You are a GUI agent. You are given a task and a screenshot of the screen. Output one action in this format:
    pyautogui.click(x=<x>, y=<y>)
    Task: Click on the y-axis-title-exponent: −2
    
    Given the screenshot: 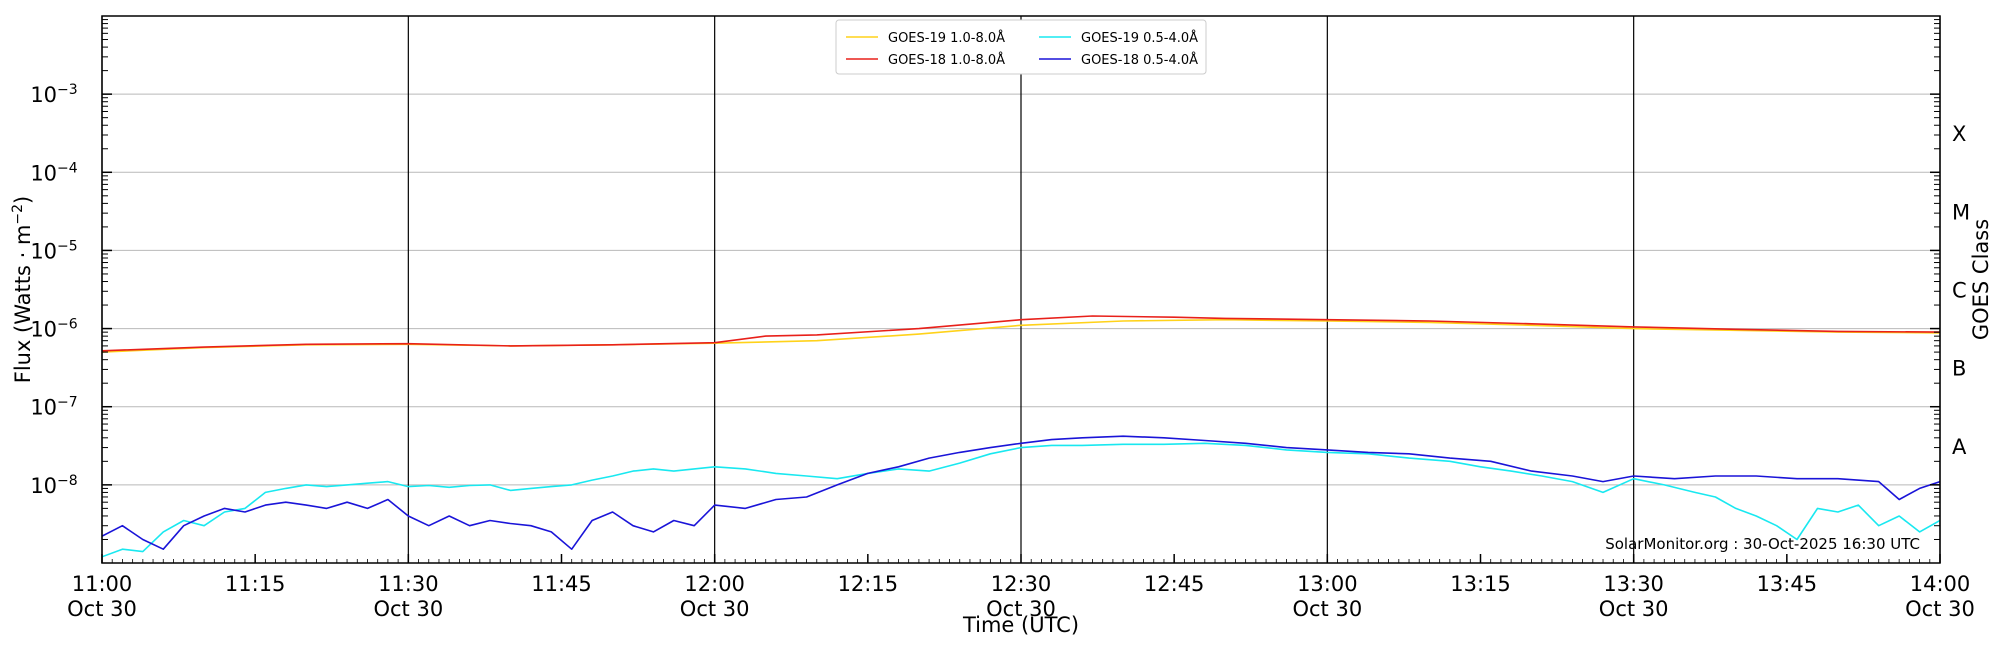 What is the action you would take?
    pyautogui.click(x=18, y=214)
    